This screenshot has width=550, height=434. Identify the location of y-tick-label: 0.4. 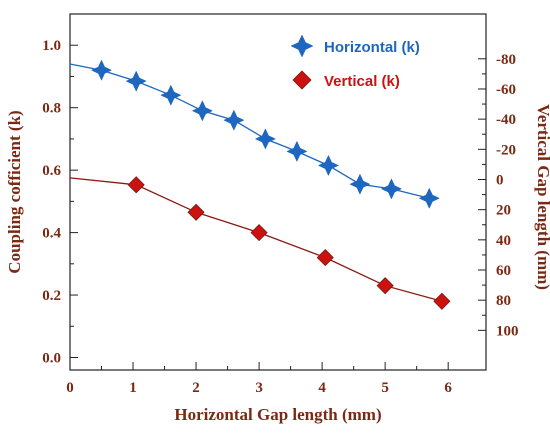
(51, 234).